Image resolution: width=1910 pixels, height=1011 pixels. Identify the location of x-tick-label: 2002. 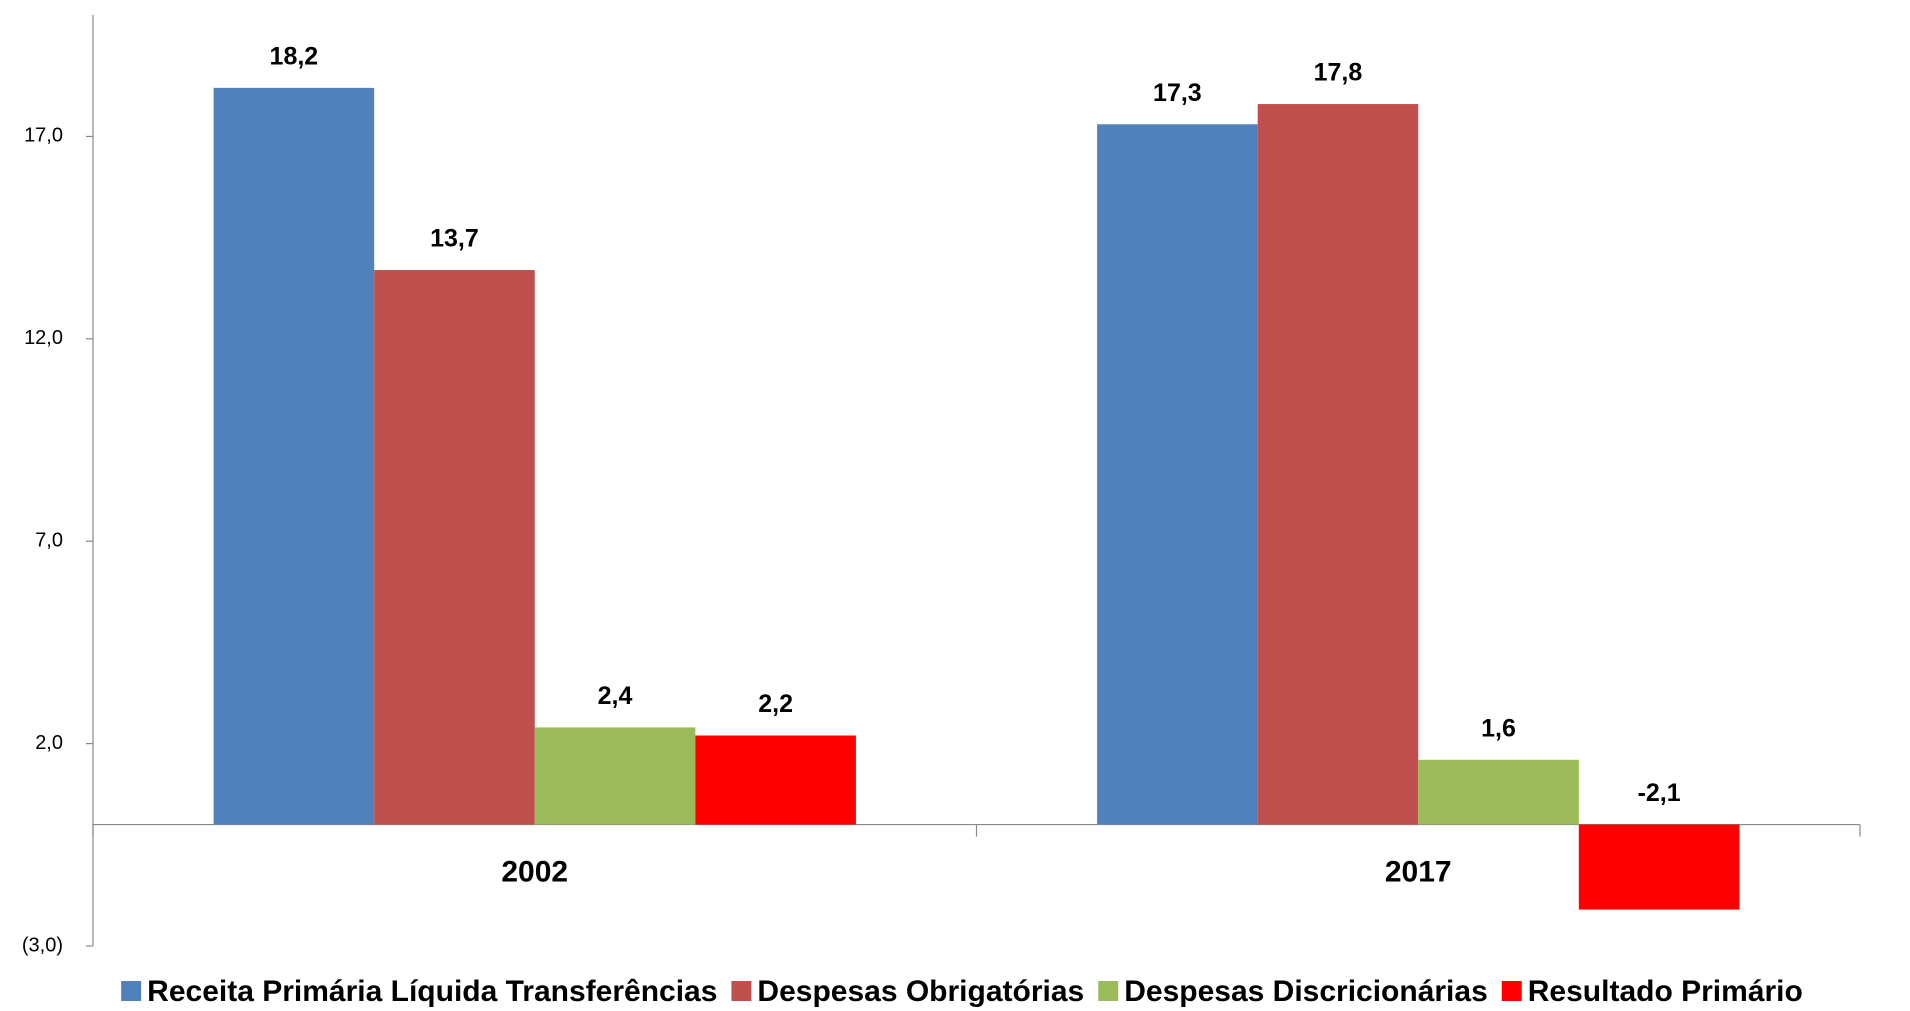
(534, 871).